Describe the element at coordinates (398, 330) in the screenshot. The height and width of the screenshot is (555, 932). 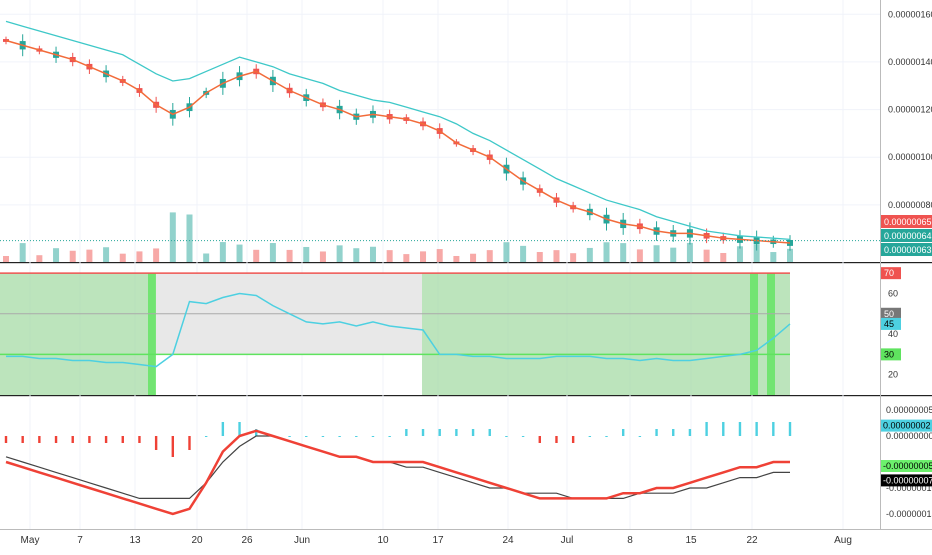
I see `rsi-line` at that location.